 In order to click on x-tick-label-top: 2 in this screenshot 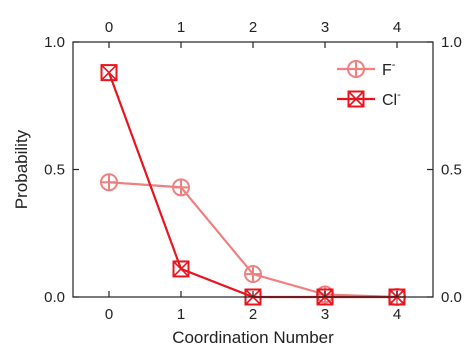, I will do `click(253, 27)`.